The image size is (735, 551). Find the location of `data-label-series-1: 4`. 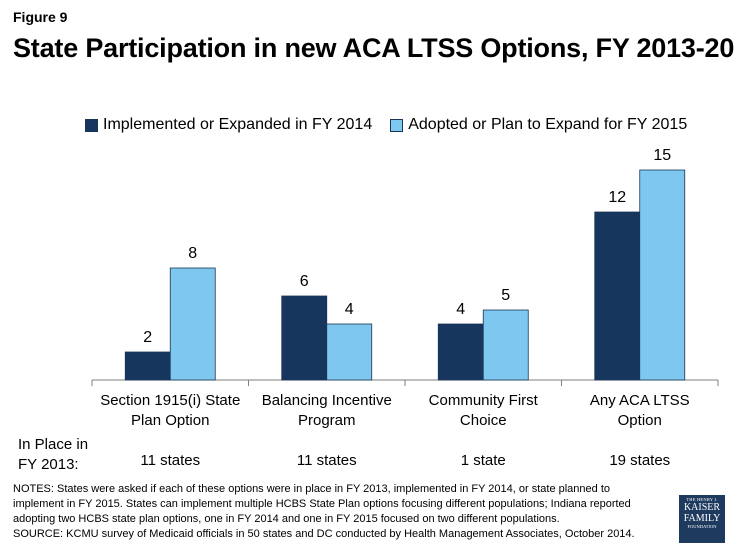

data-label-series-1: 4 is located at coordinates (460, 309).